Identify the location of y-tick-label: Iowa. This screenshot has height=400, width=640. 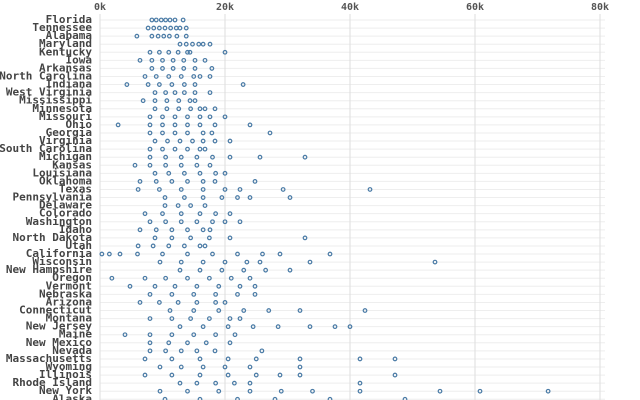
(79, 59).